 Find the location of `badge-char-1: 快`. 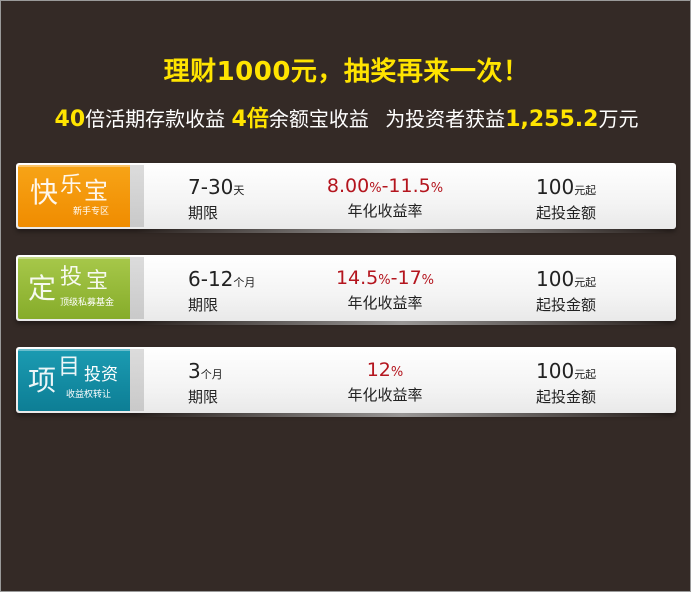

badge-char-1: 快 is located at coordinates (44, 192).